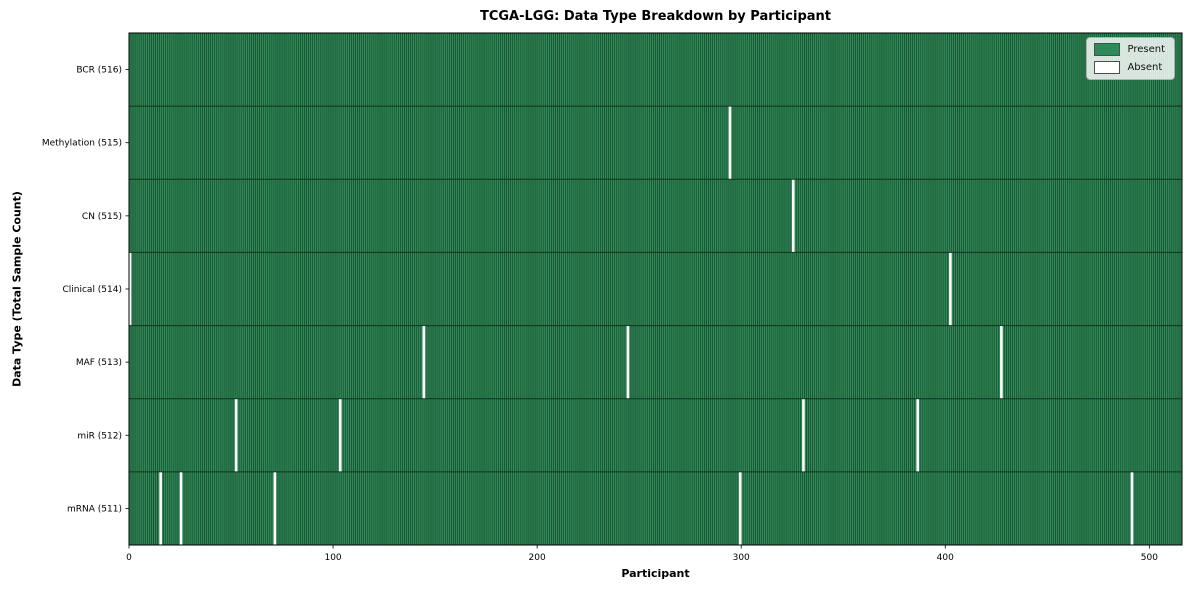 The image size is (1200, 600). Describe the element at coordinates (1107, 67) in the screenshot. I see `absent-swatch-icon` at that location.